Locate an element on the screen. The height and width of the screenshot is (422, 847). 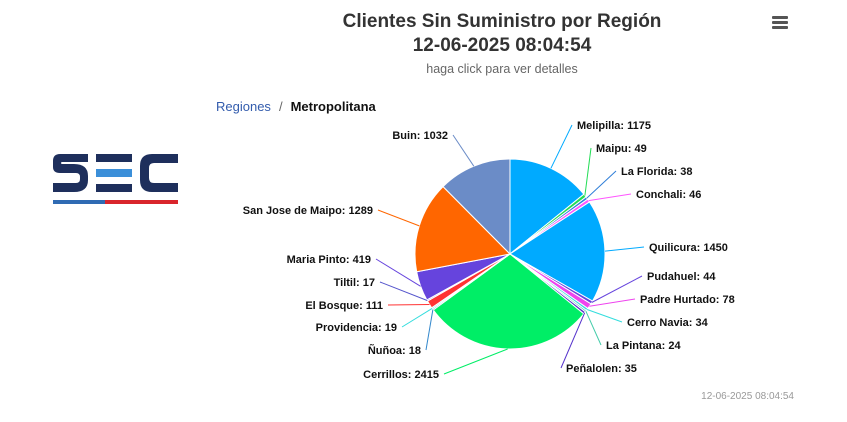
connector-conchali is located at coordinates (610, 197).